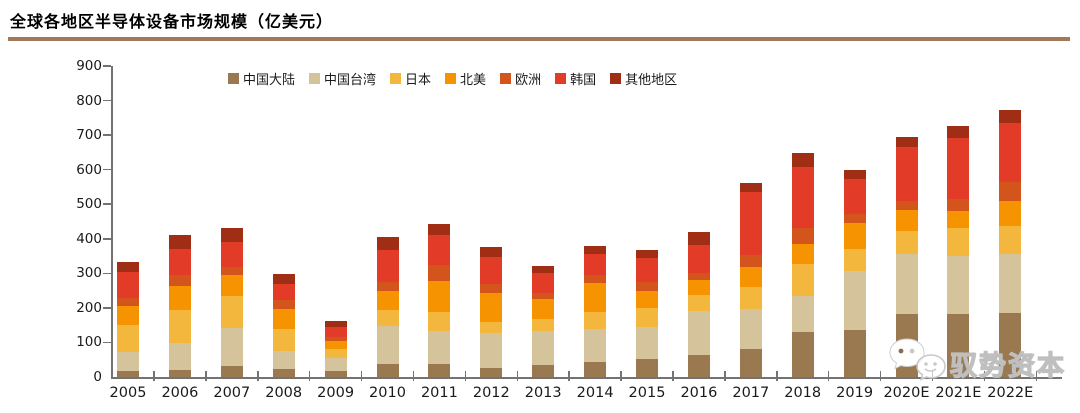  Describe the element at coordinates (180, 393) in the screenshot. I see `x-axis-label: 2006` at that location.